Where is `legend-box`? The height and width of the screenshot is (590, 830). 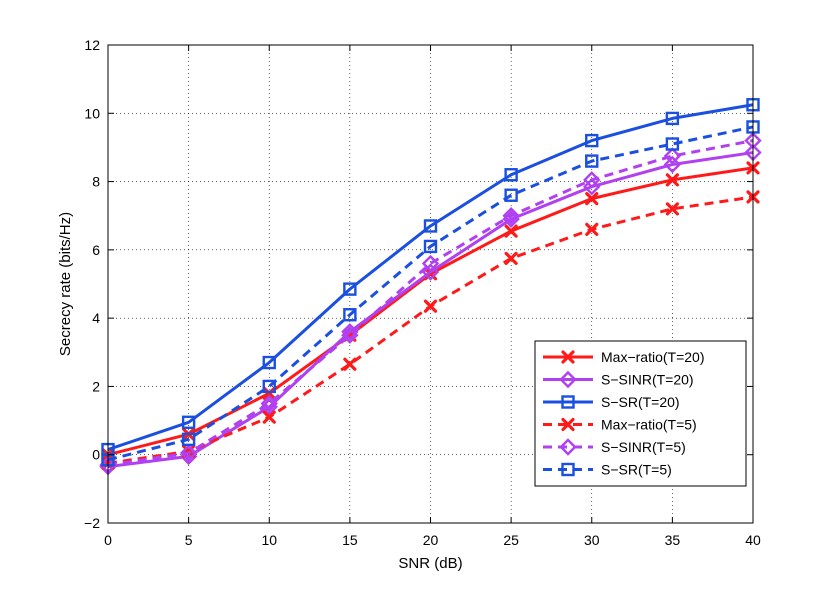 legend-box is located at coordinates (640, 413).